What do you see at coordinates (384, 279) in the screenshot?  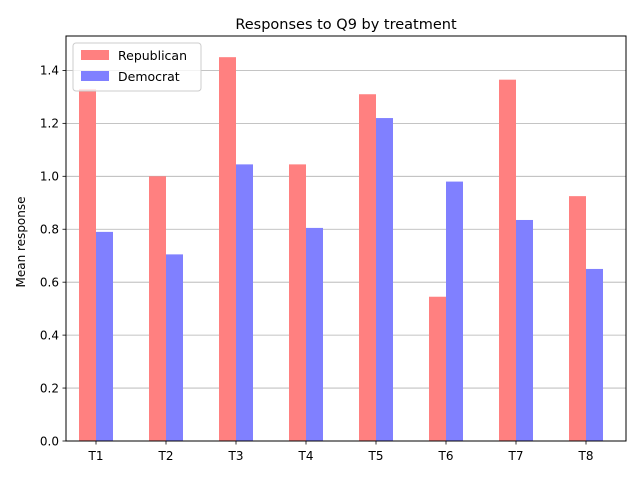 I see `bar-democrat-t5` at bounding box center [384, 279].